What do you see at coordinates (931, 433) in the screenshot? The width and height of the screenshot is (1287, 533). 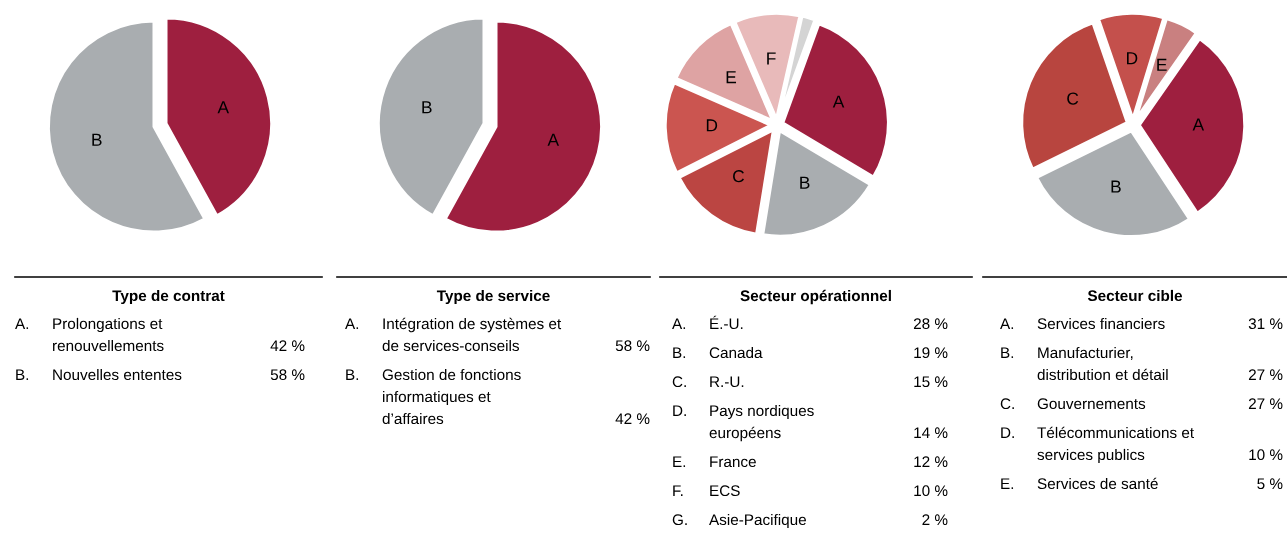 I see `text: 14 %` at bounding box center [931, 433].